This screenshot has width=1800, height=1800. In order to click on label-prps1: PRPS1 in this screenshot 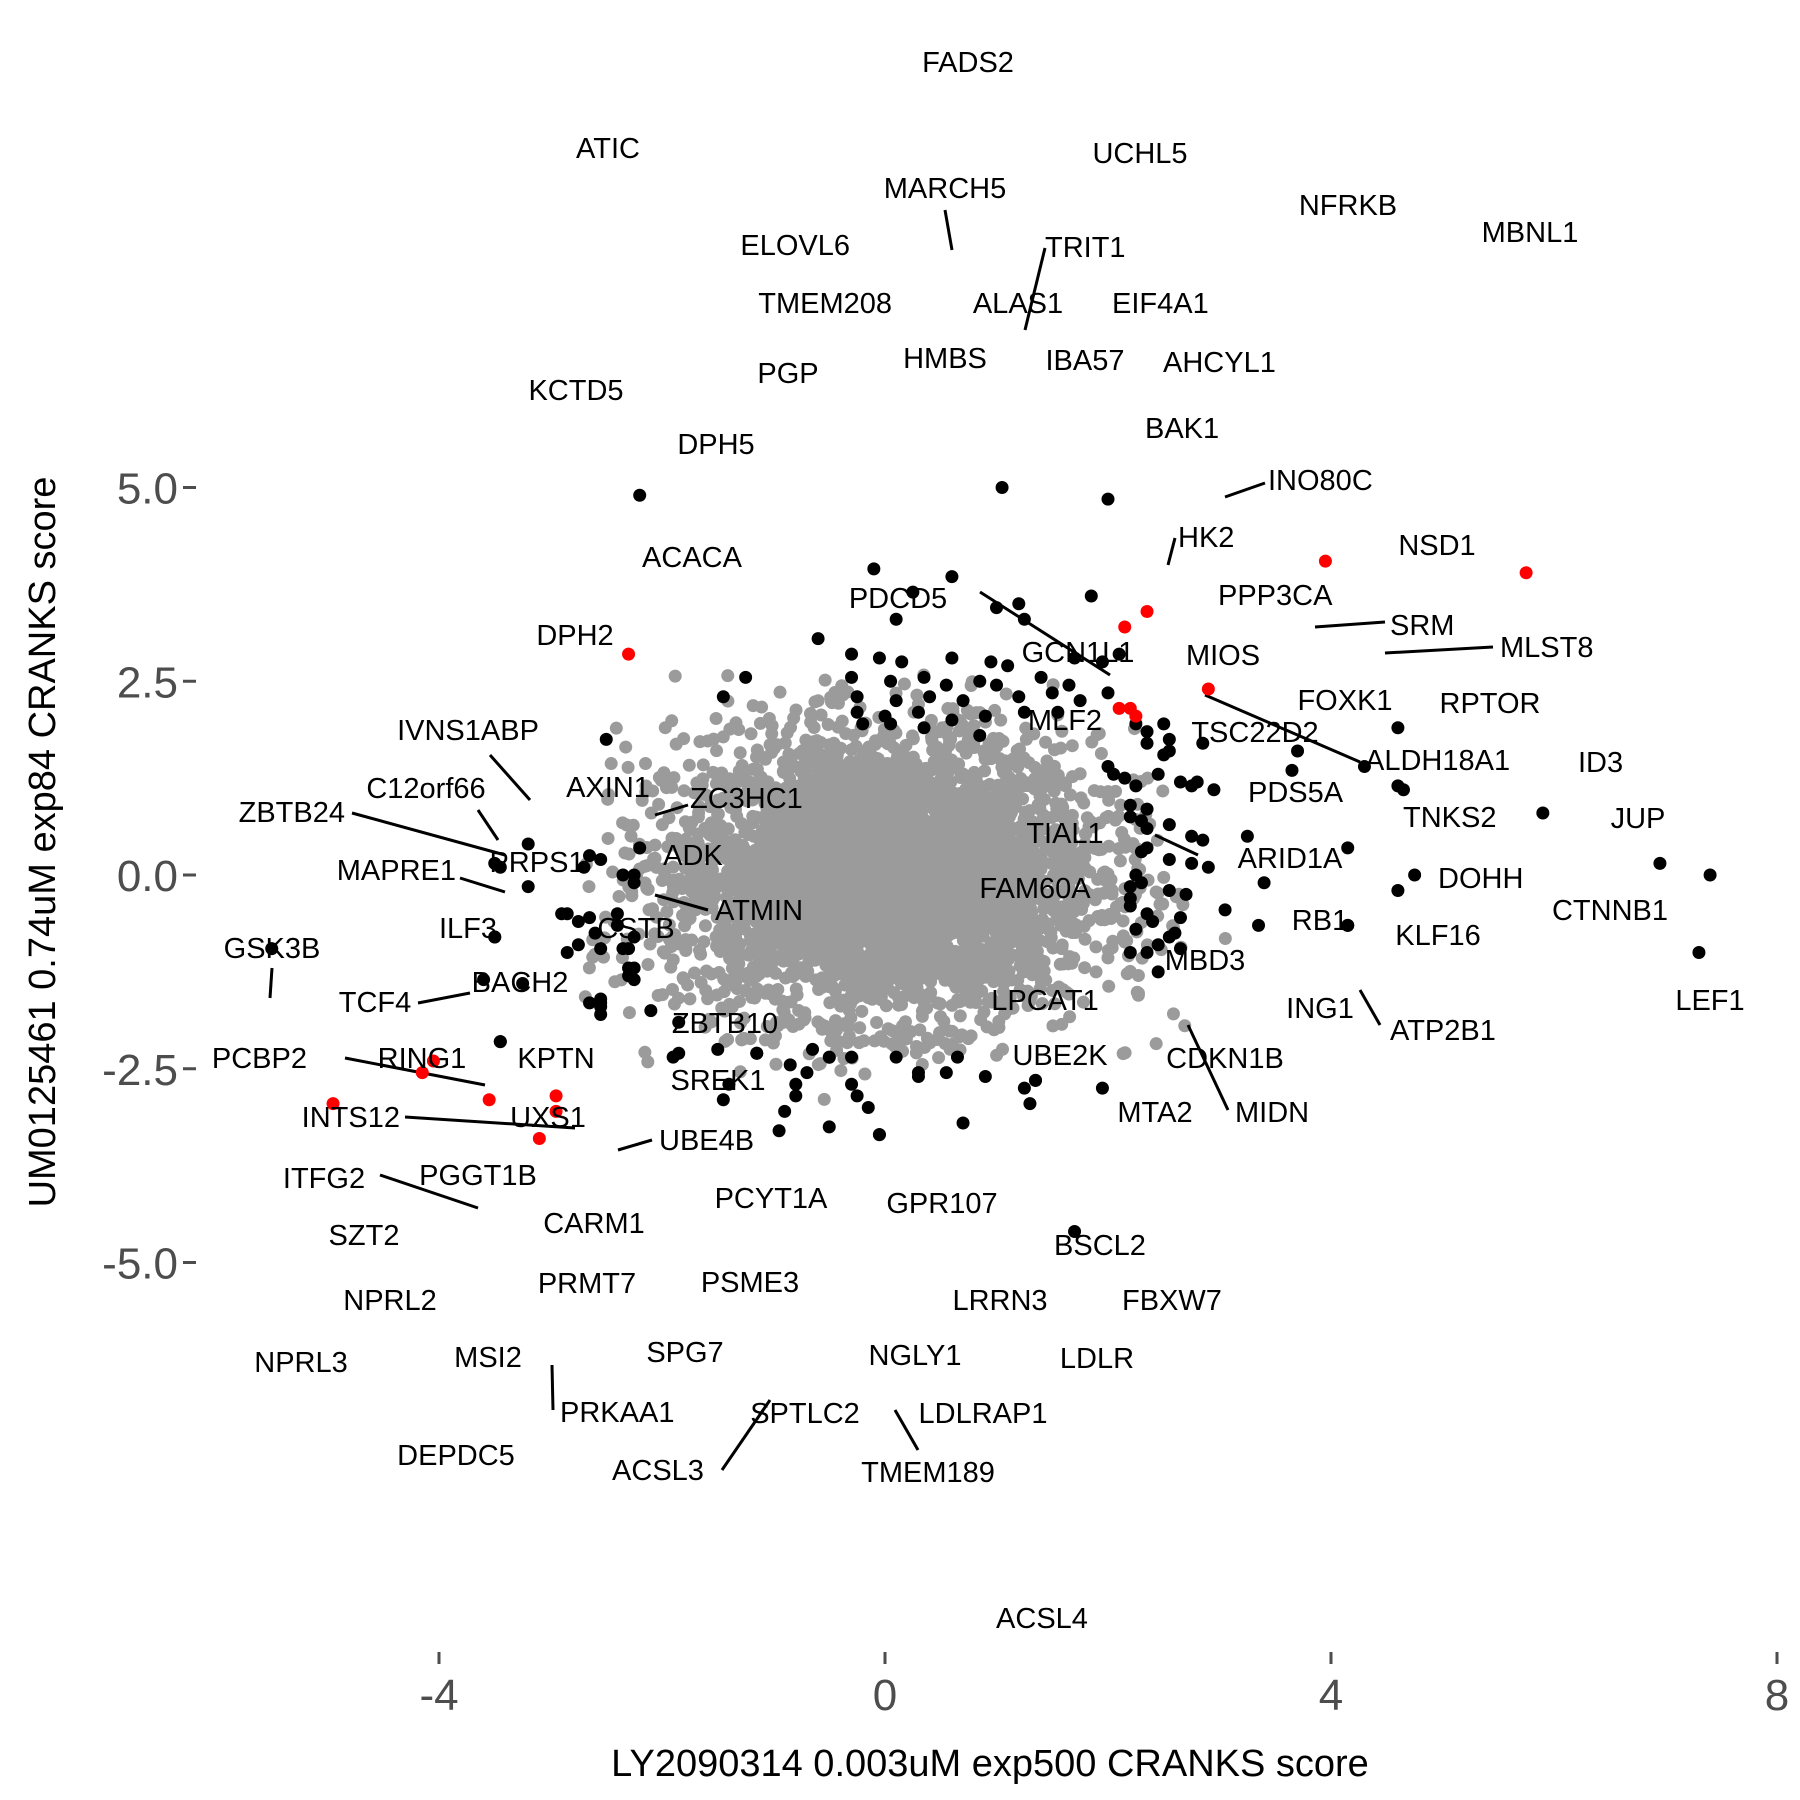, I will do `click(536, 863)`.